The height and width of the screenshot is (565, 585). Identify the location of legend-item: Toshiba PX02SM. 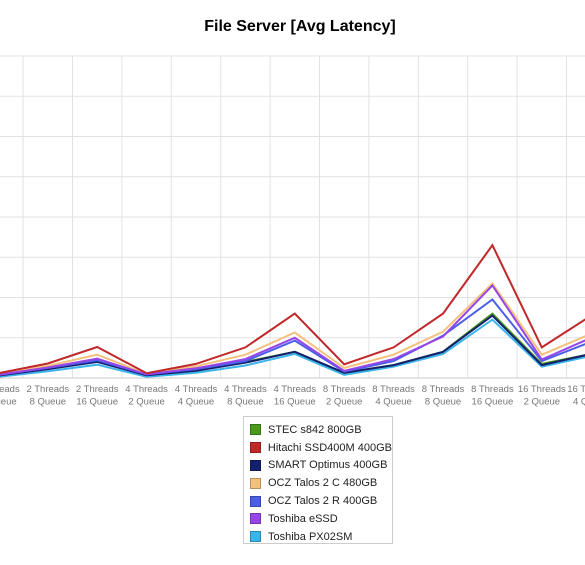
(321, 537).